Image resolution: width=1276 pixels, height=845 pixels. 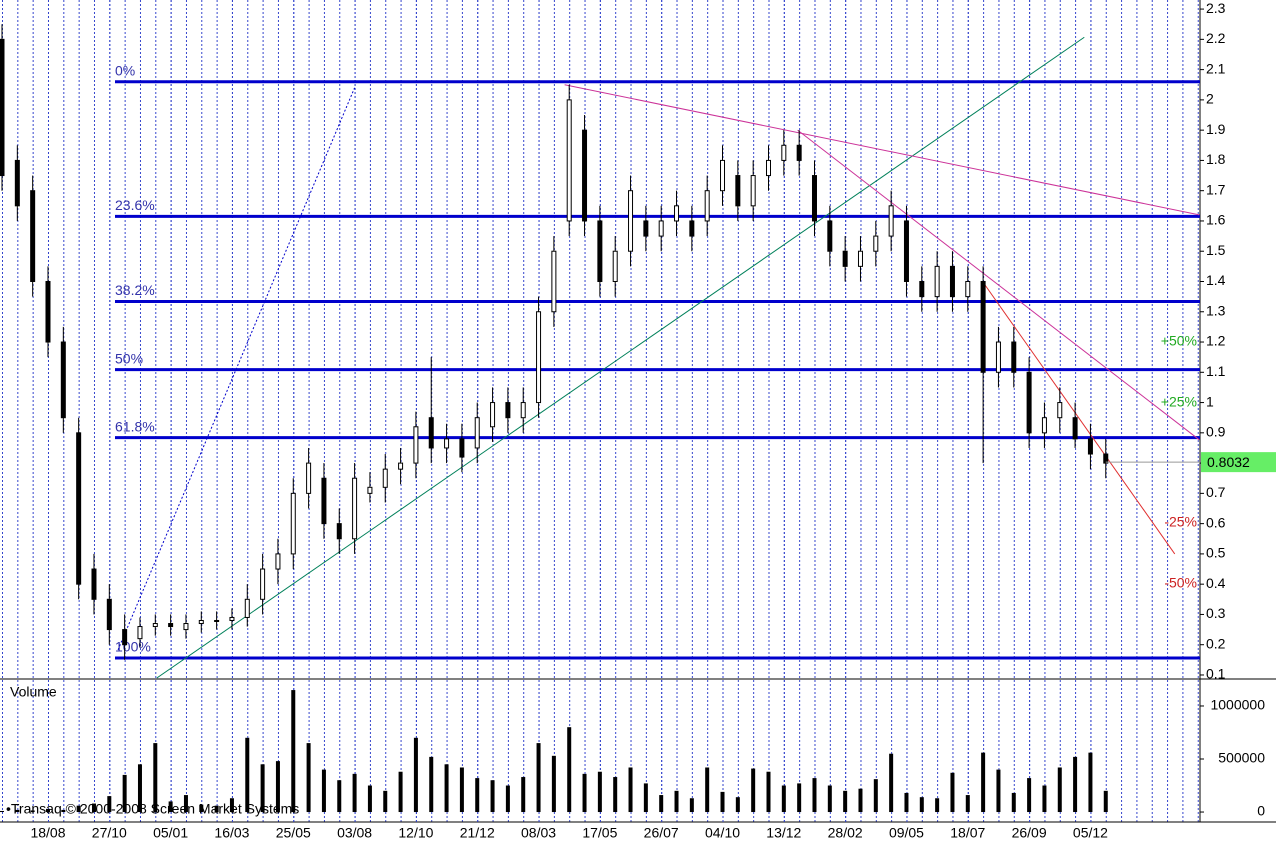 I want to click on x-tick-label: 18/08, so click(x=47, y=833).